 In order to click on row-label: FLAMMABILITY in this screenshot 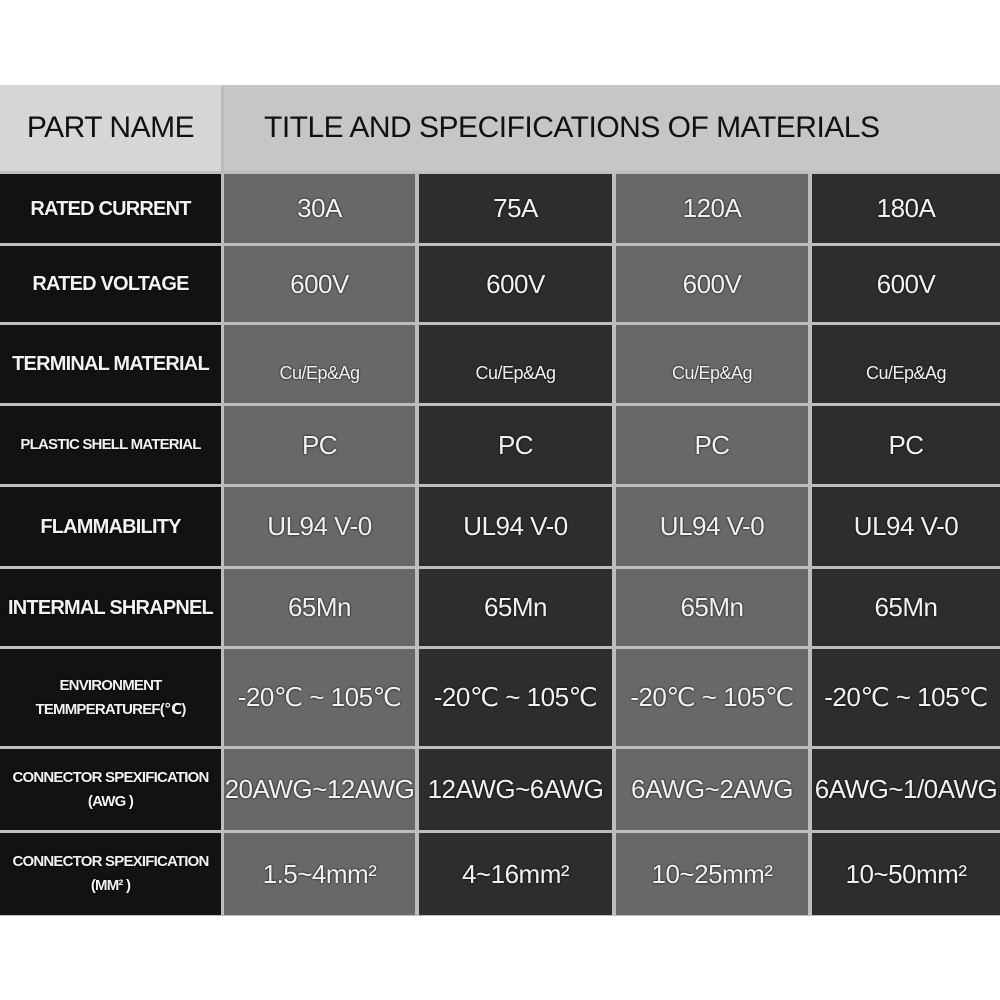, I will do `click(110, 526)`.